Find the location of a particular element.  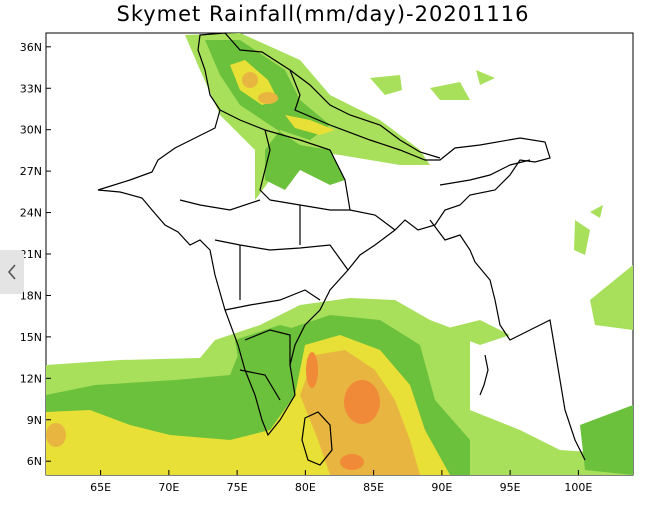

x-axis-ticks: 65E 70E 75E 80E 85E 90E 95E 100E is located at coordinates (341, 482).